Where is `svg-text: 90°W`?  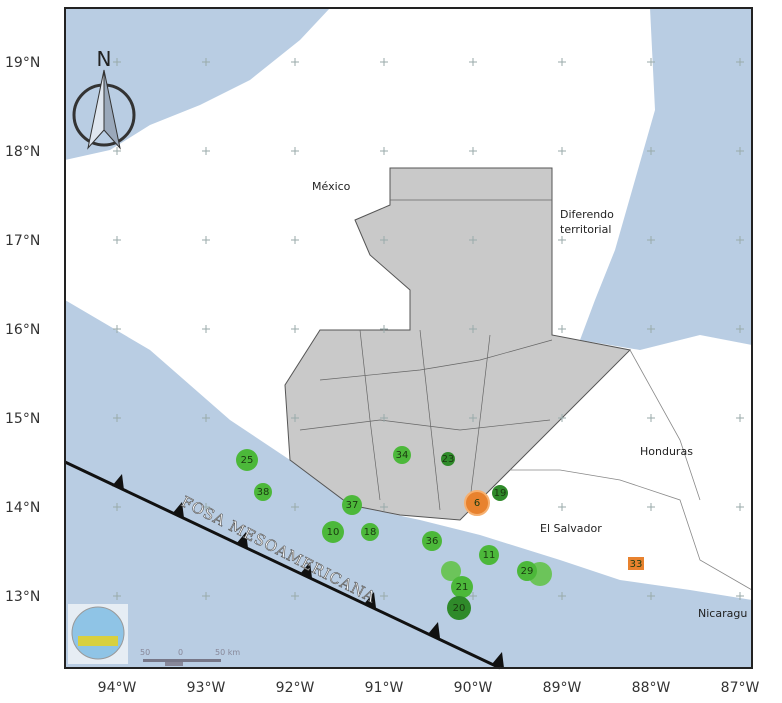
svg-text: 90°W is located at coordinates (473, 688).